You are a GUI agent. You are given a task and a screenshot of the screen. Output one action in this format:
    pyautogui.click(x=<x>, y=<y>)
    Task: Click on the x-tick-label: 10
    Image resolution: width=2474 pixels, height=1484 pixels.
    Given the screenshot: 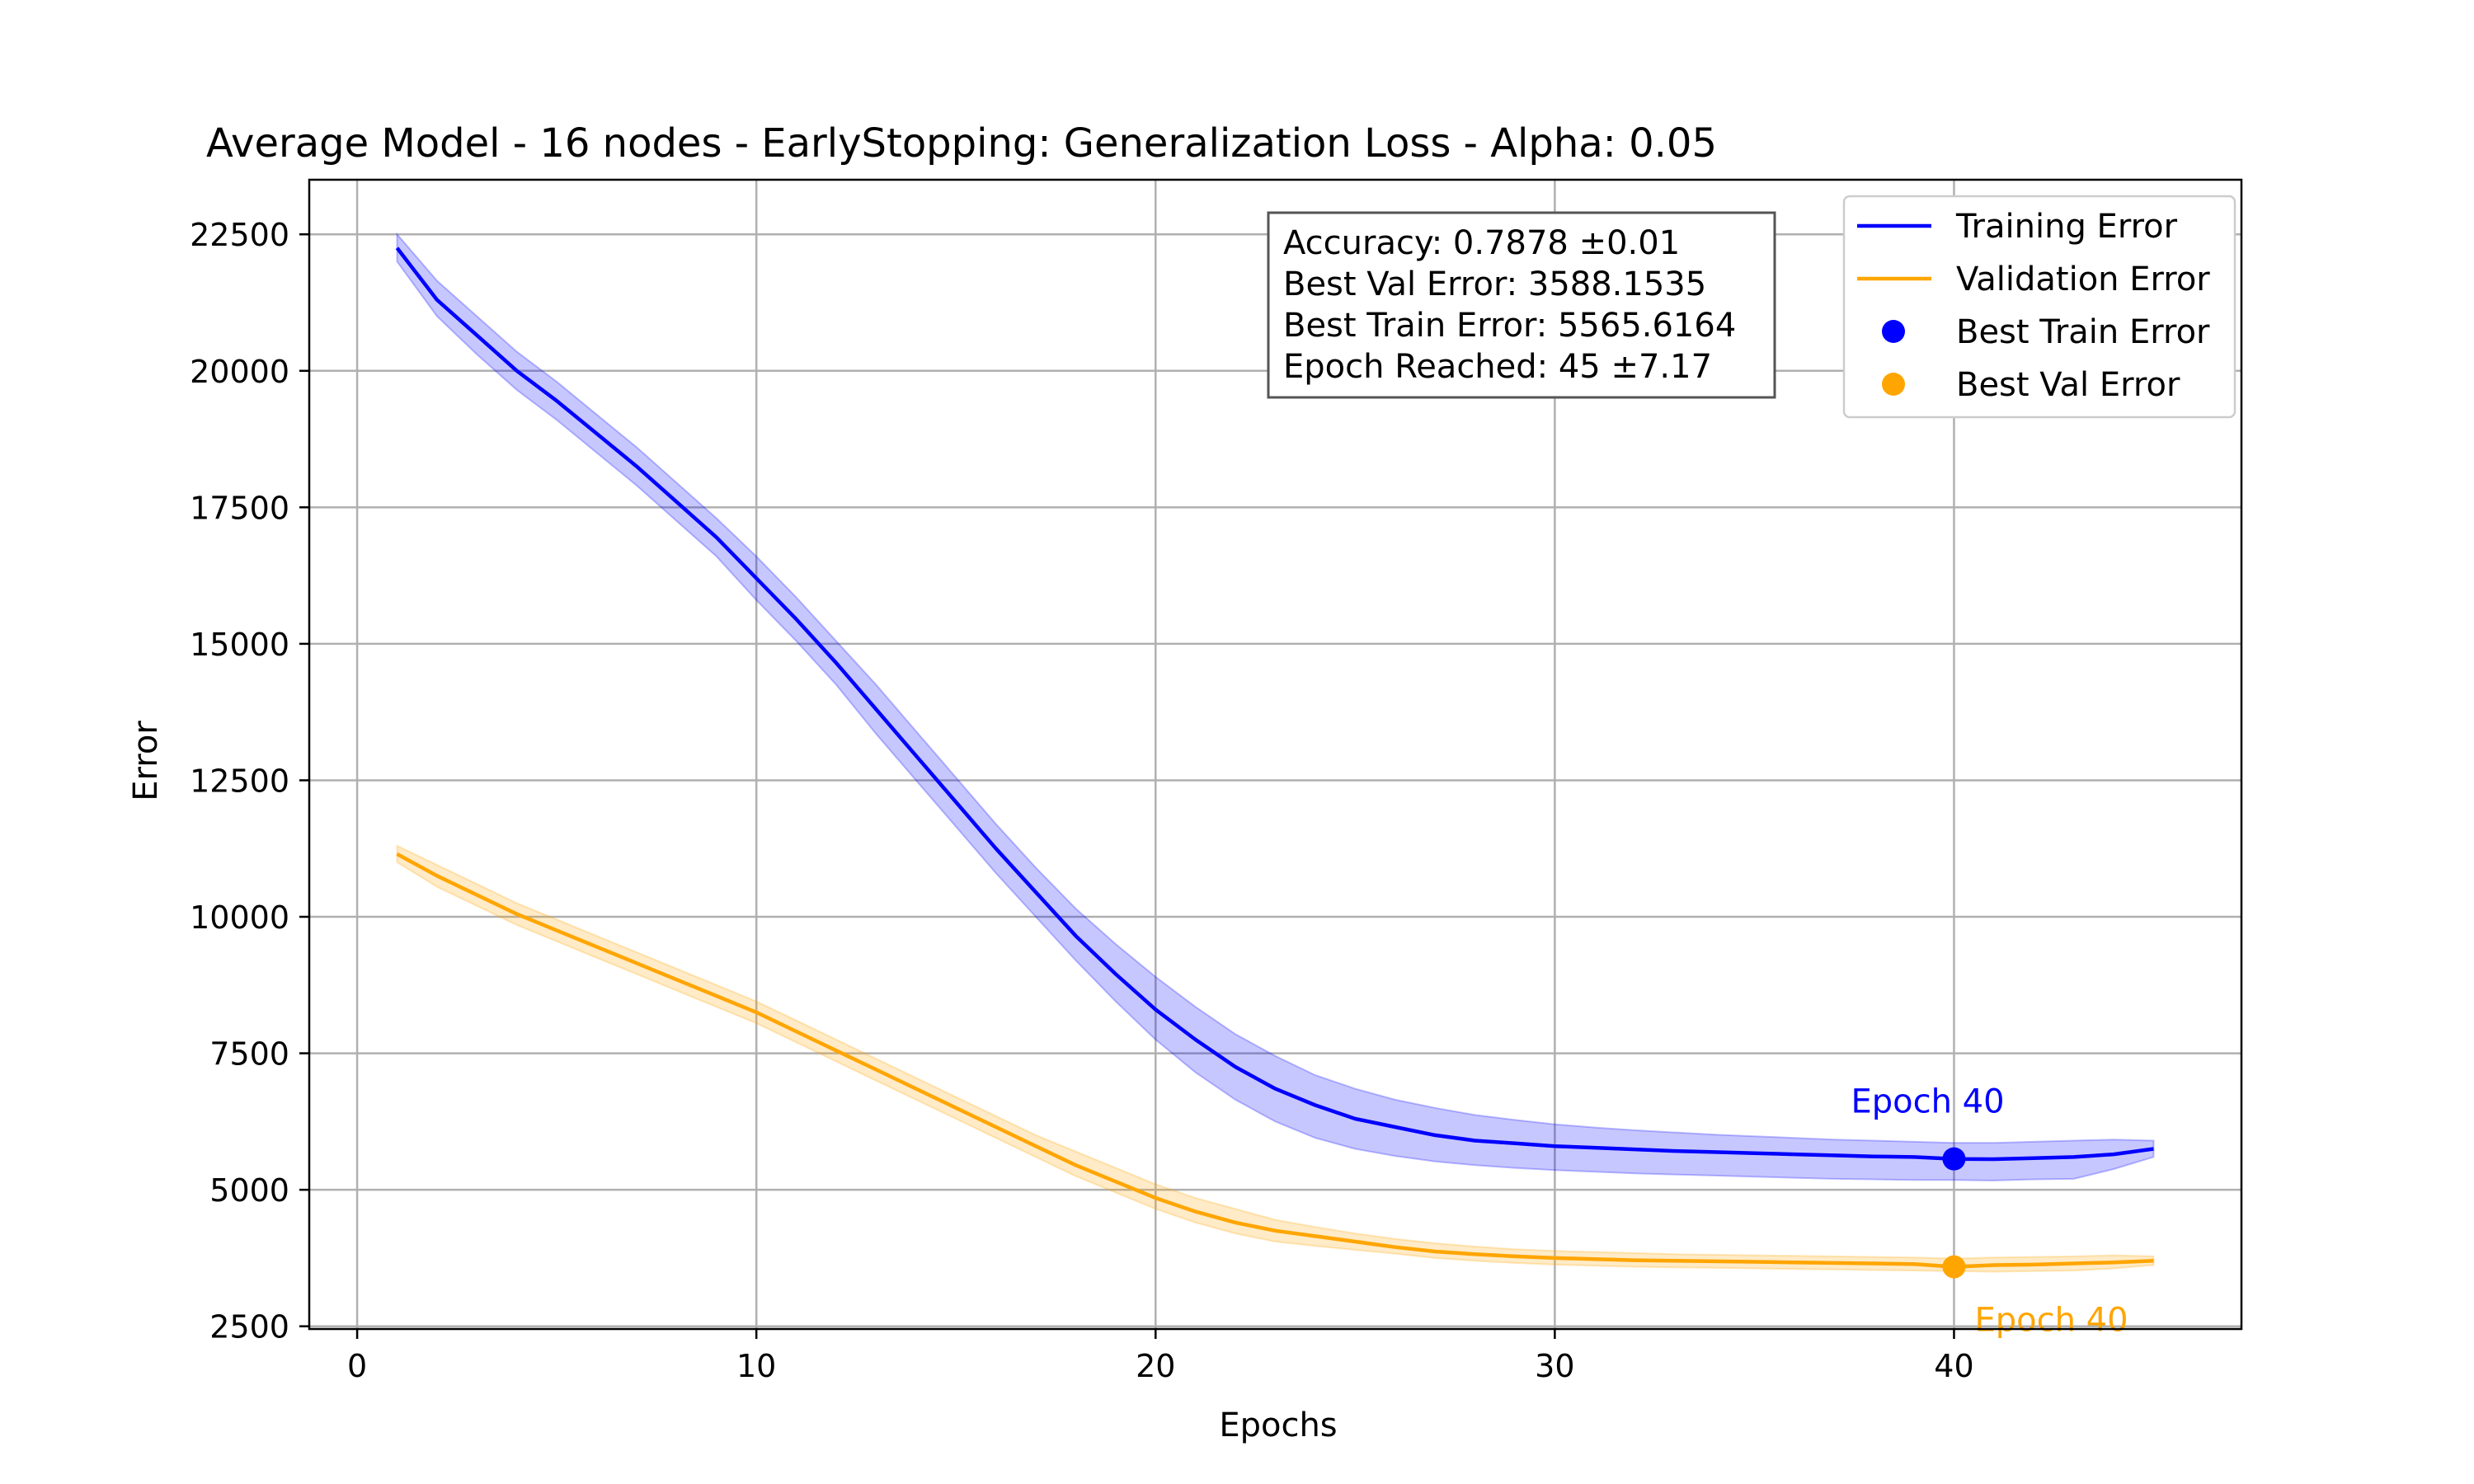 What is the action you would take?
    pyautogui.click(x=756, y=1366)
    